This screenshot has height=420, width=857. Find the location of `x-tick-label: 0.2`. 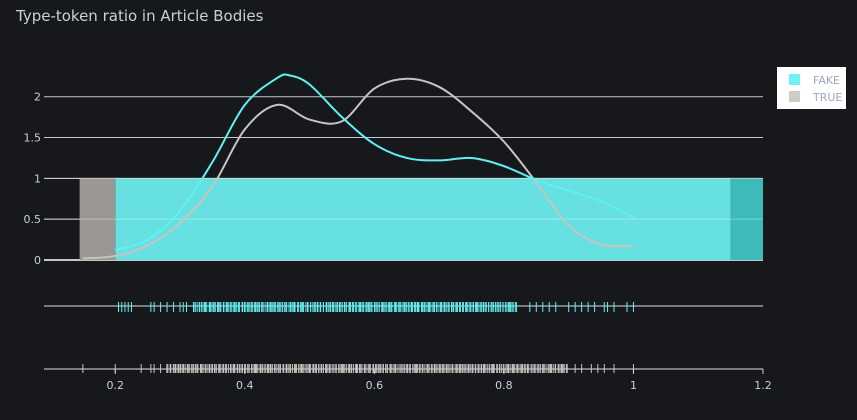

x-tick-label: 0.2 is located at coordinates (116, 385).